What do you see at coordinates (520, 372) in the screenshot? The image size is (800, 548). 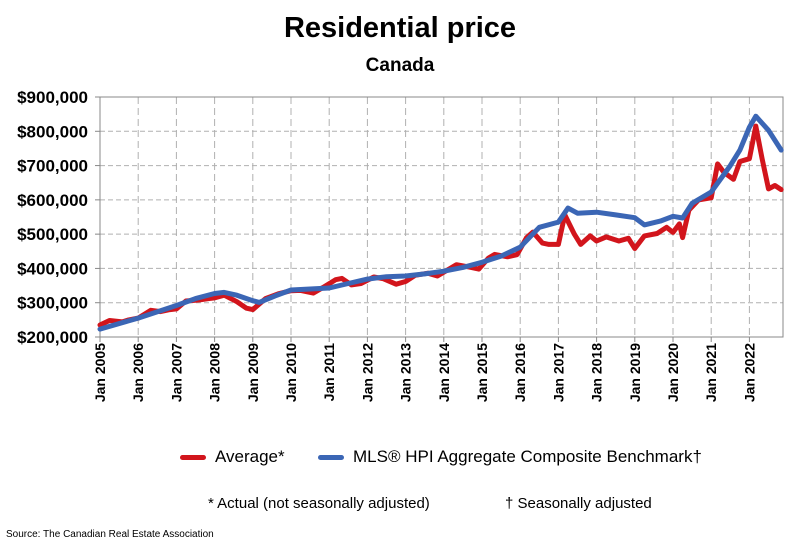 I see `x-tick-label: Jan 2016` at bounding box center [520, 372].